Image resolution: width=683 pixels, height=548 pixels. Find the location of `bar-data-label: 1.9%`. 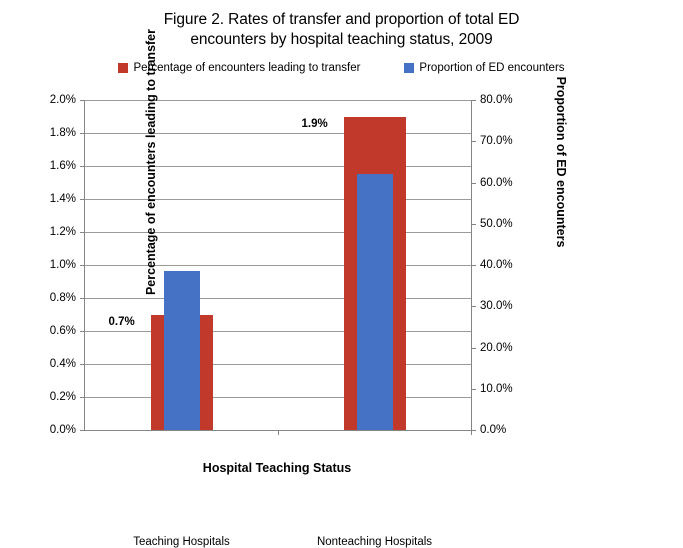

bar-data-label: 1.9% is located at coordinates (314, 123).